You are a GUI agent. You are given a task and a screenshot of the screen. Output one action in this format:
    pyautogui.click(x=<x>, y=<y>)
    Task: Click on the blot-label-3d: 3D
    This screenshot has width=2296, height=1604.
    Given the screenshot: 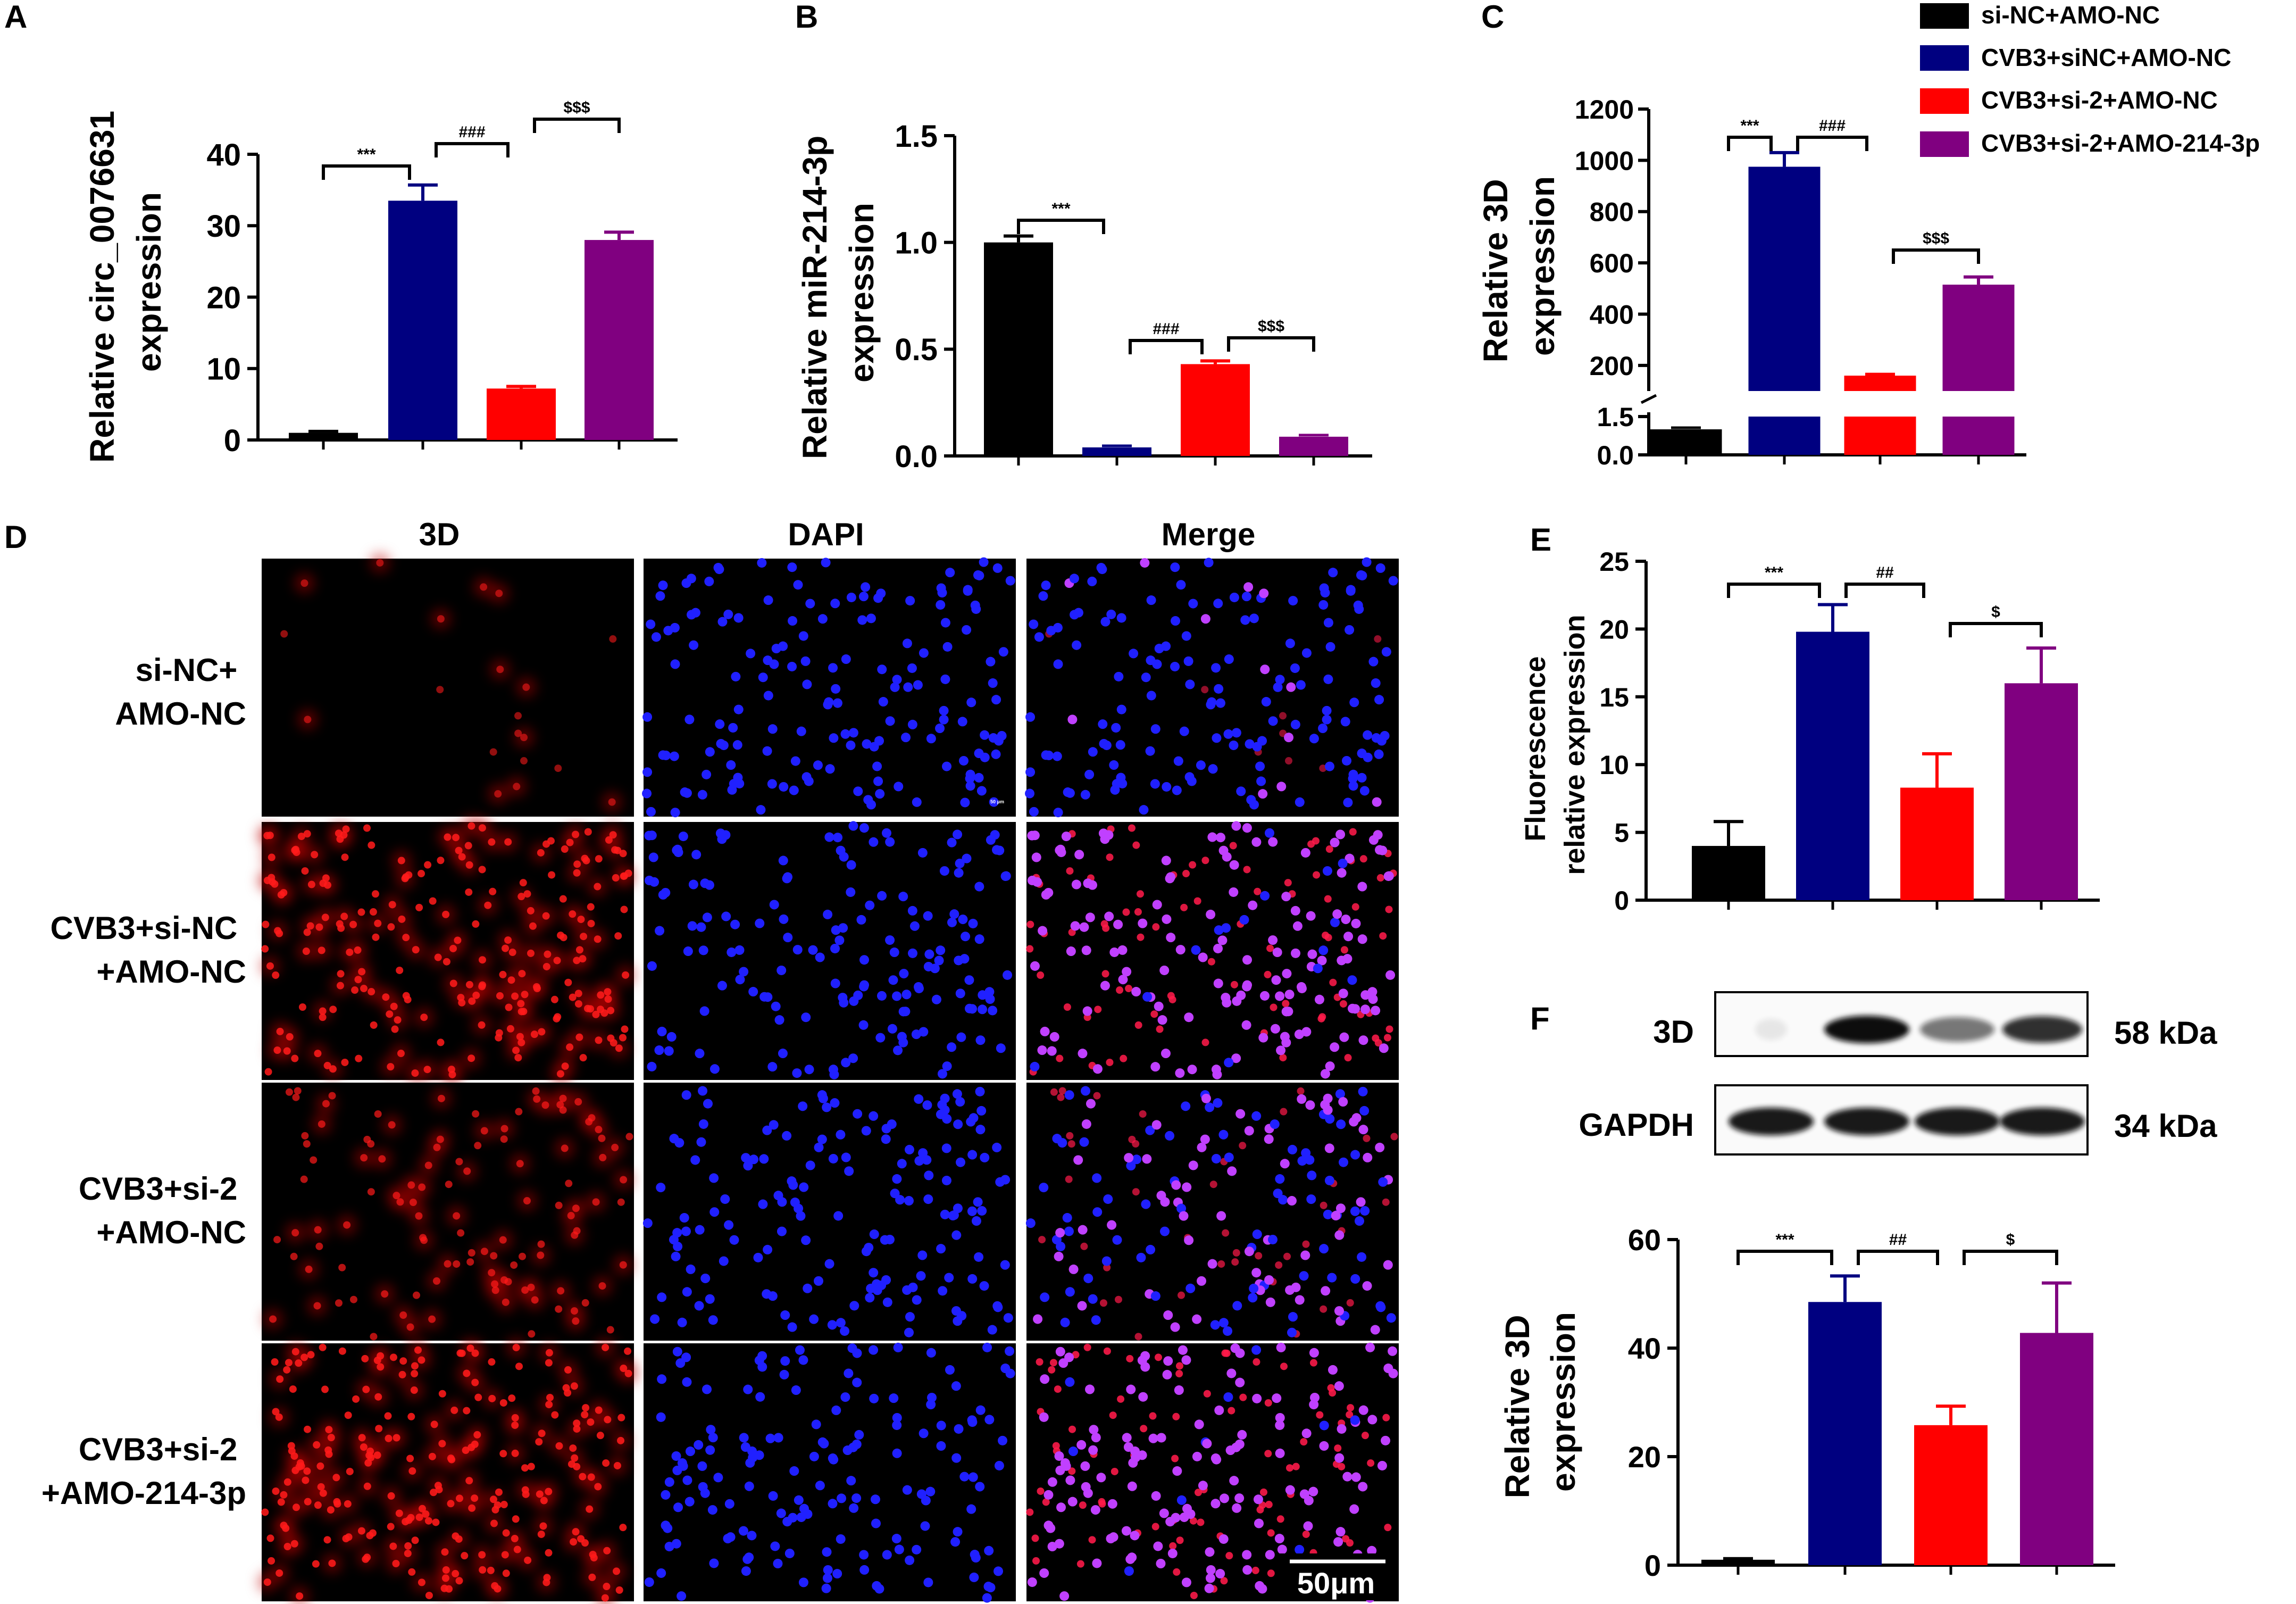 What is the action you would take?
    pyautogui.click(x=1674, y=1032)
    